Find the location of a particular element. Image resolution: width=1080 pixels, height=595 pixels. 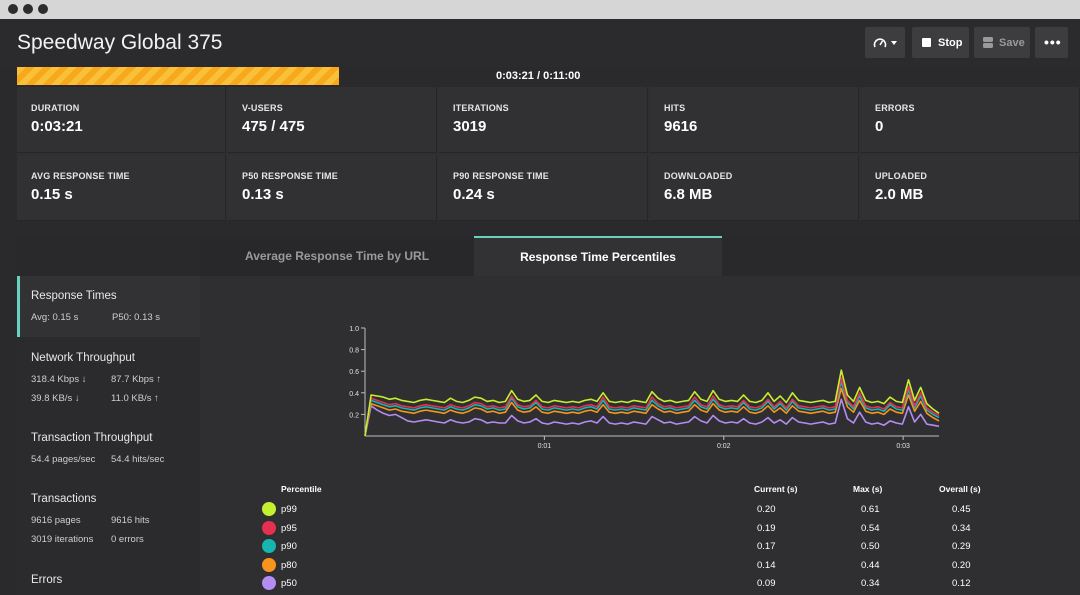

transactions-errors: 0 errors is located at coordinates (127, 539).